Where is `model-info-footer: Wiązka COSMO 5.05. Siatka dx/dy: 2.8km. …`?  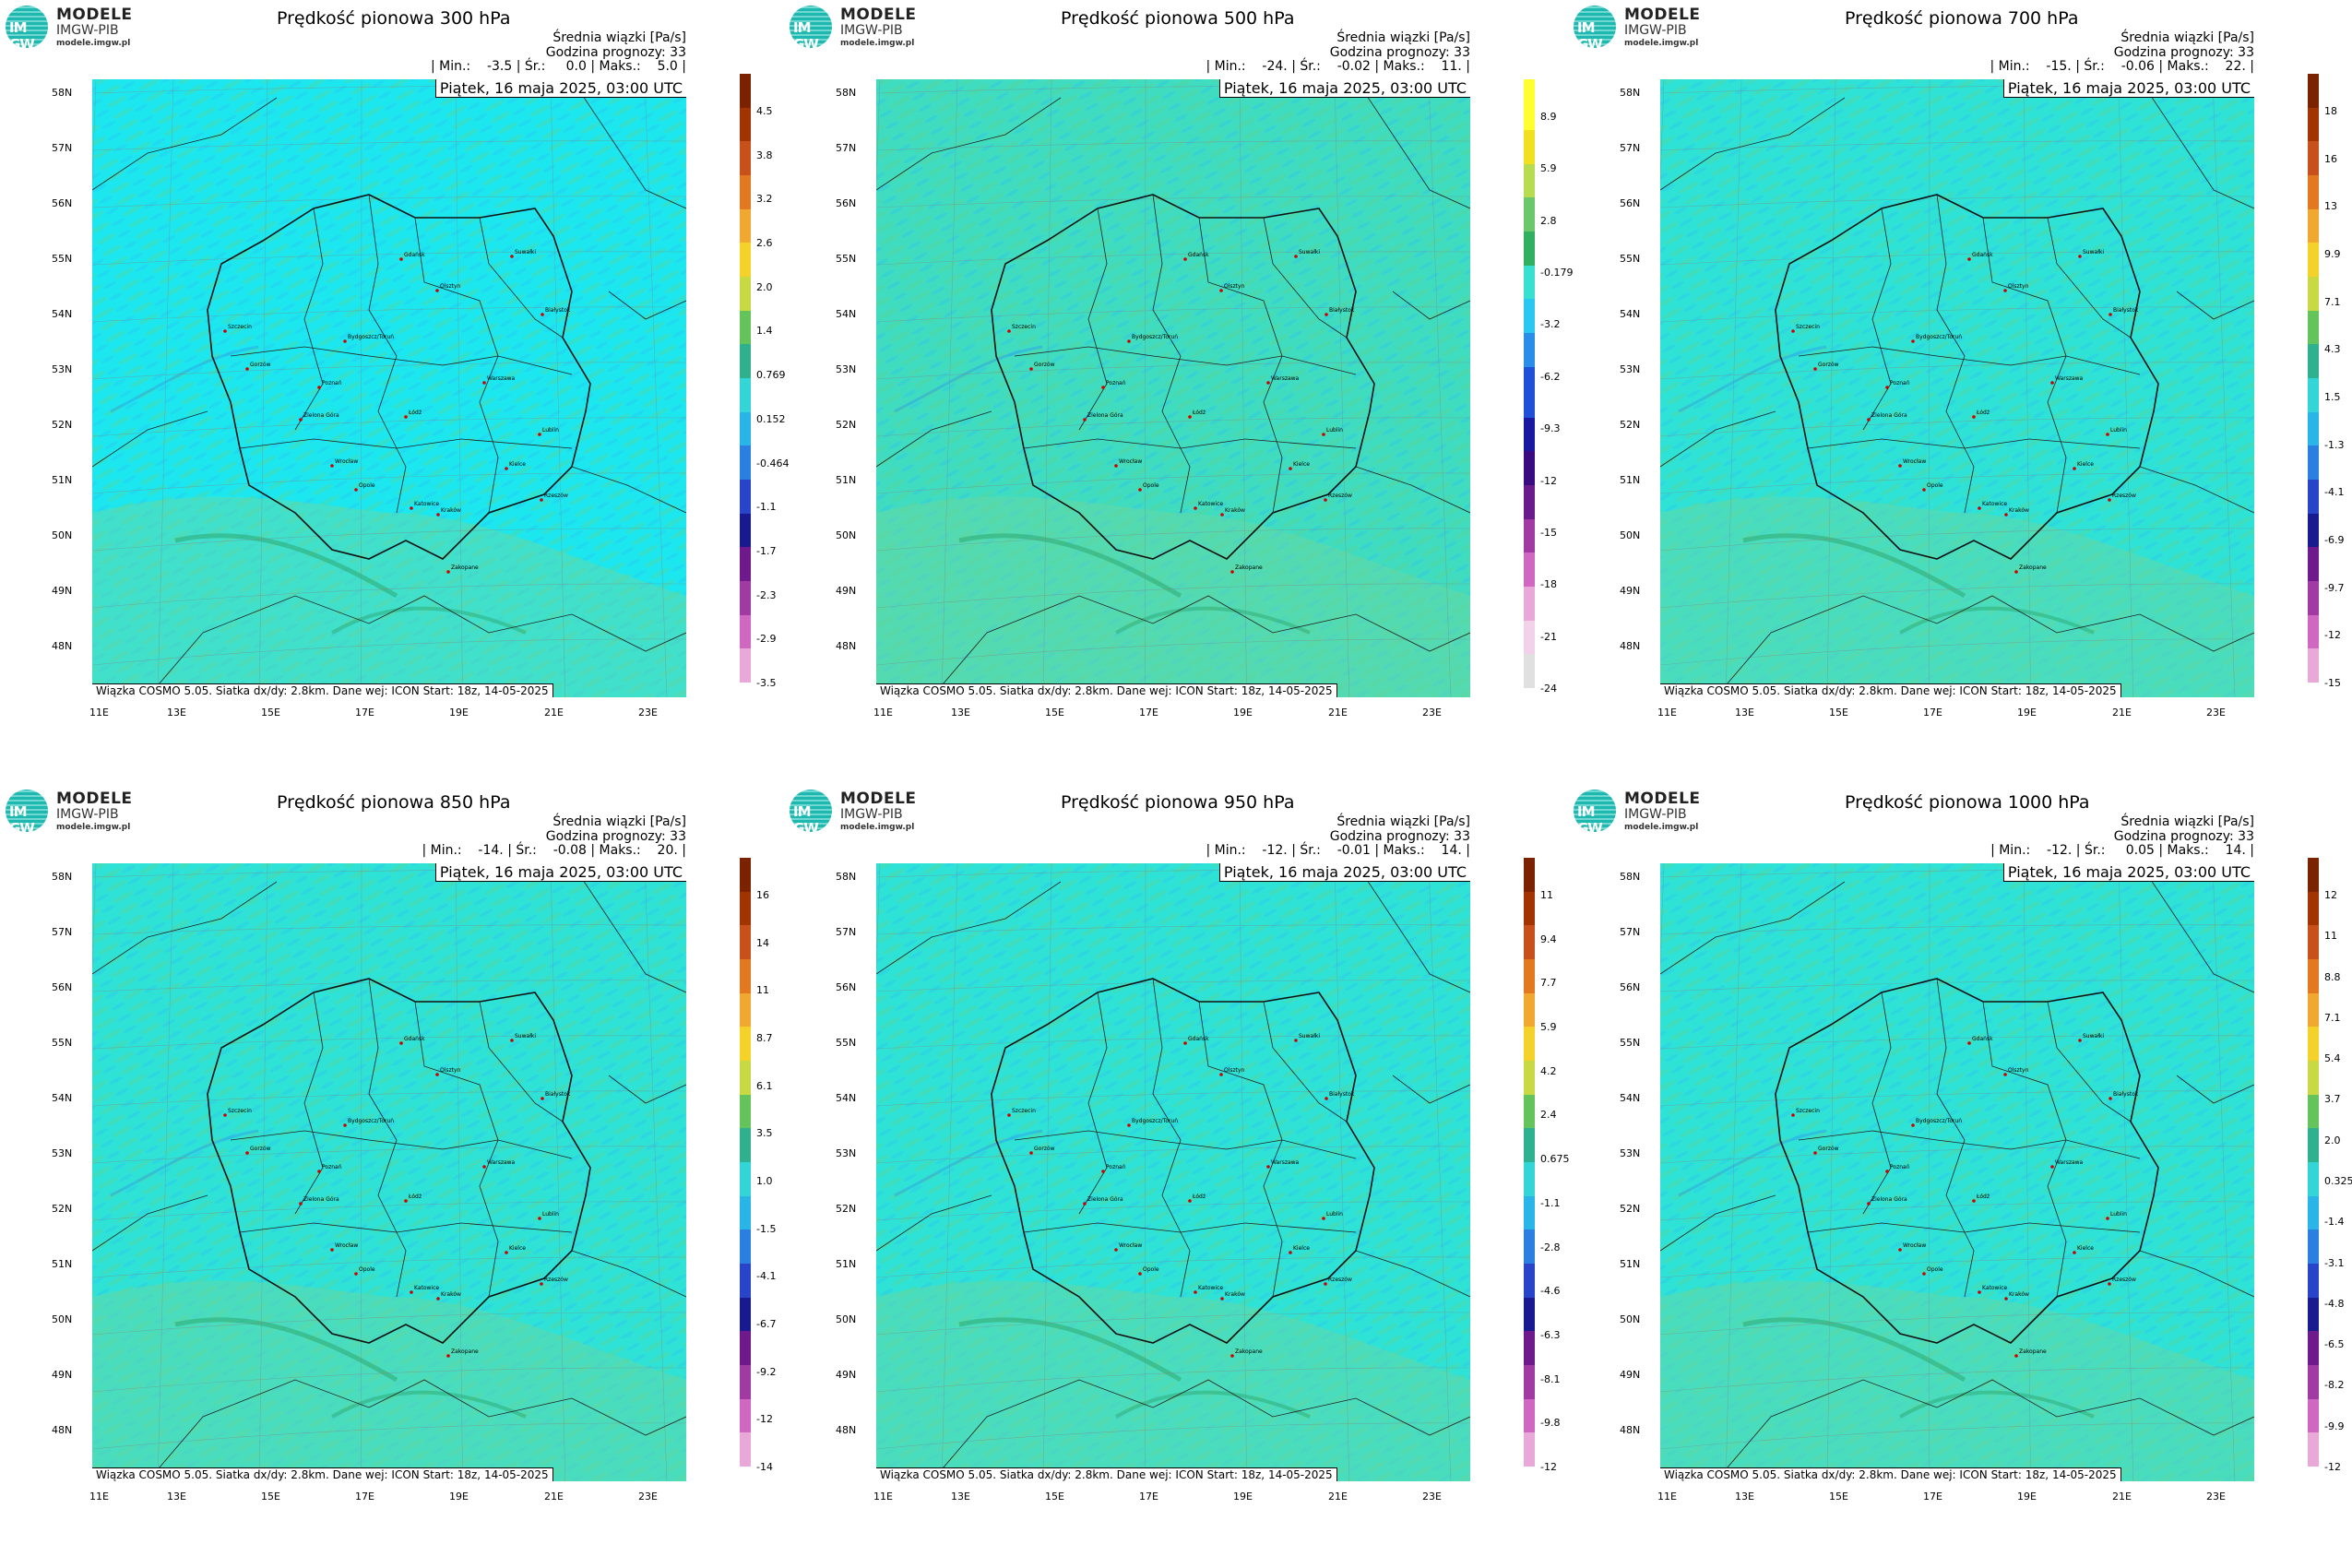 model-info-footer: Wiązka COSMO 5.05. Siatka dx/dy: 2.8km. … is located at coordinates (322, 1474).